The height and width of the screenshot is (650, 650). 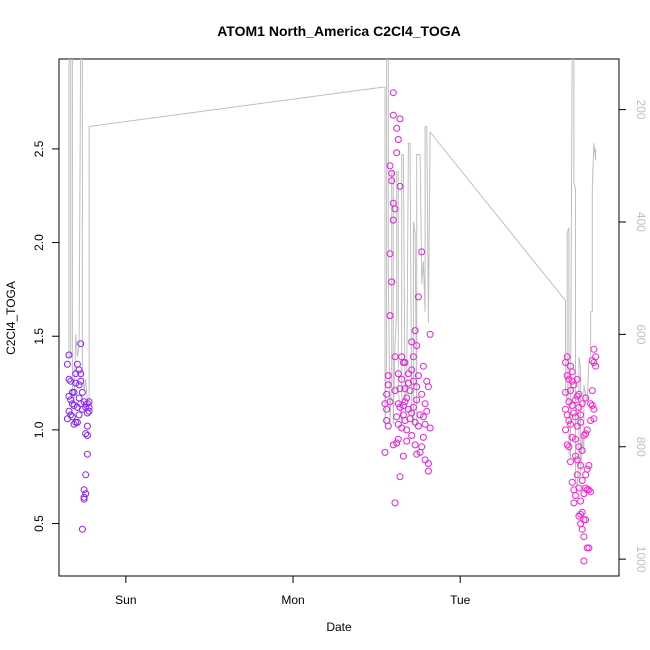 I want to click on chart-title: ATOM1 North_America C2Cl4_TOGA, so click(x=339, y=31).